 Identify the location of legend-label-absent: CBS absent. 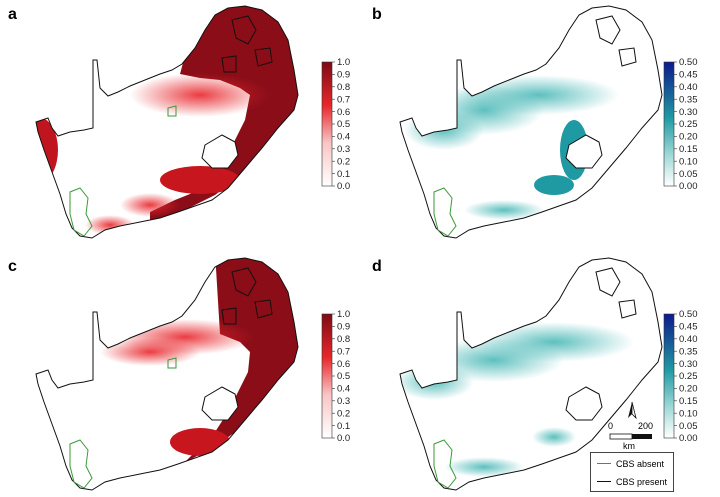
(640, 463).